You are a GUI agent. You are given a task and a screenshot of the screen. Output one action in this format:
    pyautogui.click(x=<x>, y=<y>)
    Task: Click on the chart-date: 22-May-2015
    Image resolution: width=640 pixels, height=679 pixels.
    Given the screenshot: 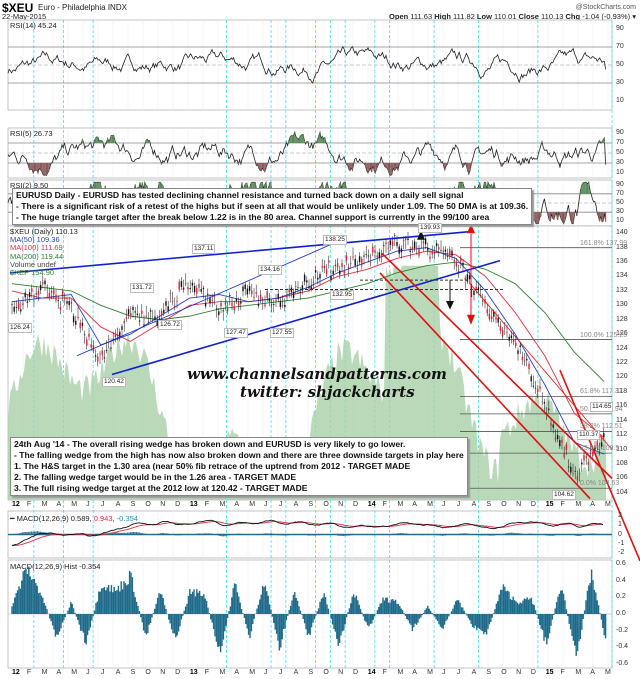 What is the action you would take?
    pyautogui.click(x=24, y=16)
    